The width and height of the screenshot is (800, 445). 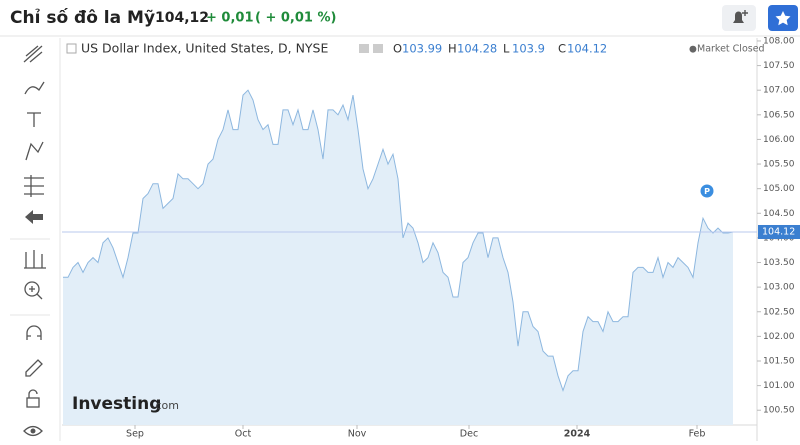 What do you see at coordinates (33, 431) in the screenshot?
I see `tool-visibility` at bounding box center [33, 431].